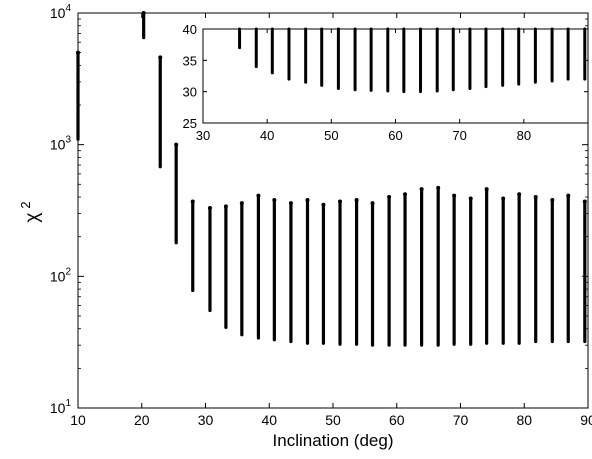 The image size is (592, 459). What do you see at coordinates (190, 92) in the screenshot?
I see `inset-y-tick-label: 30` at bounding box center [190, 92].